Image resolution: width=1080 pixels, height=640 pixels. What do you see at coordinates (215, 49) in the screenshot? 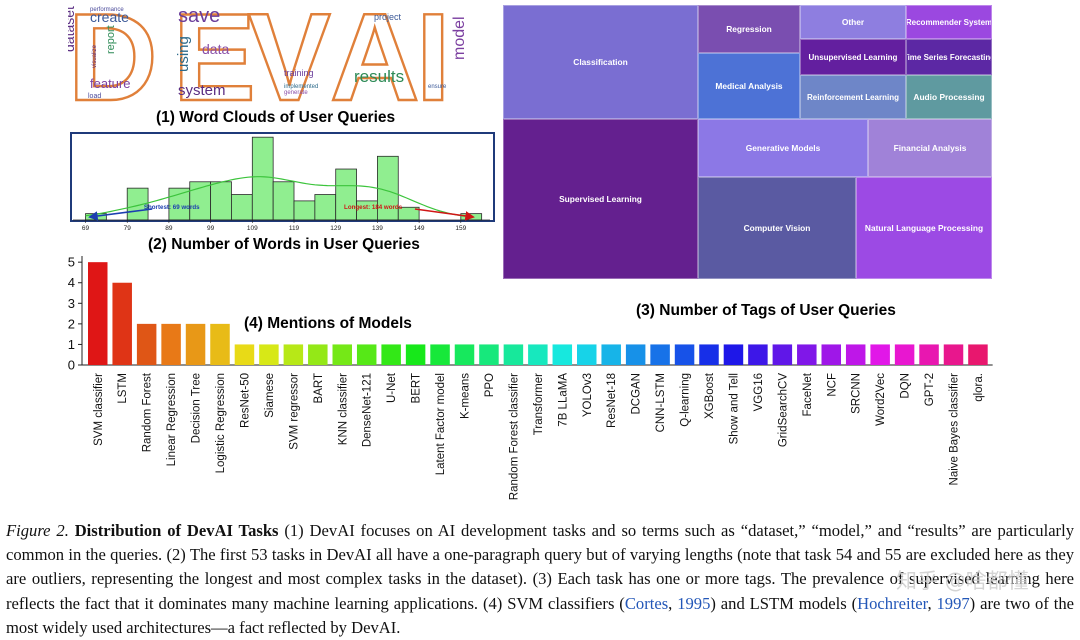
I see `wordcloud-word-data: data` at bounding box center [215, 49].